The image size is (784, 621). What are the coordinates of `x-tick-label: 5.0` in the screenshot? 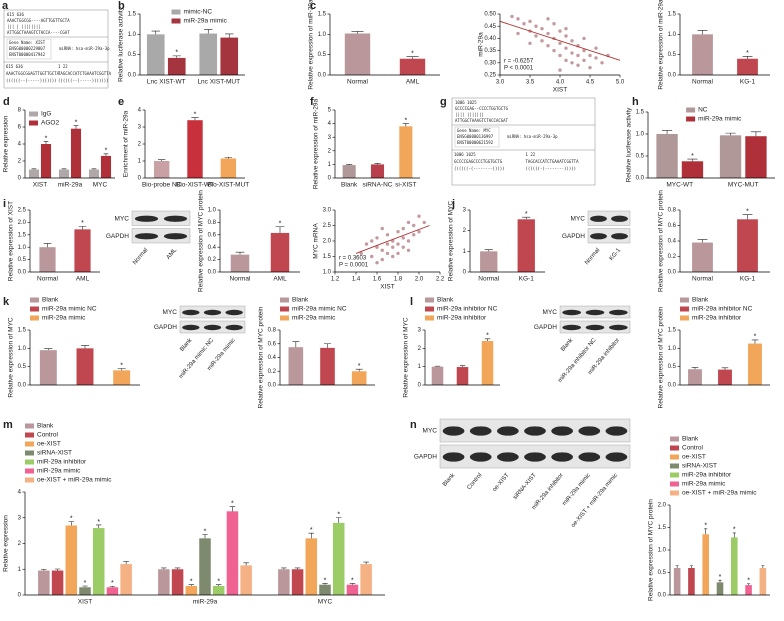 It's located at (620, 83).